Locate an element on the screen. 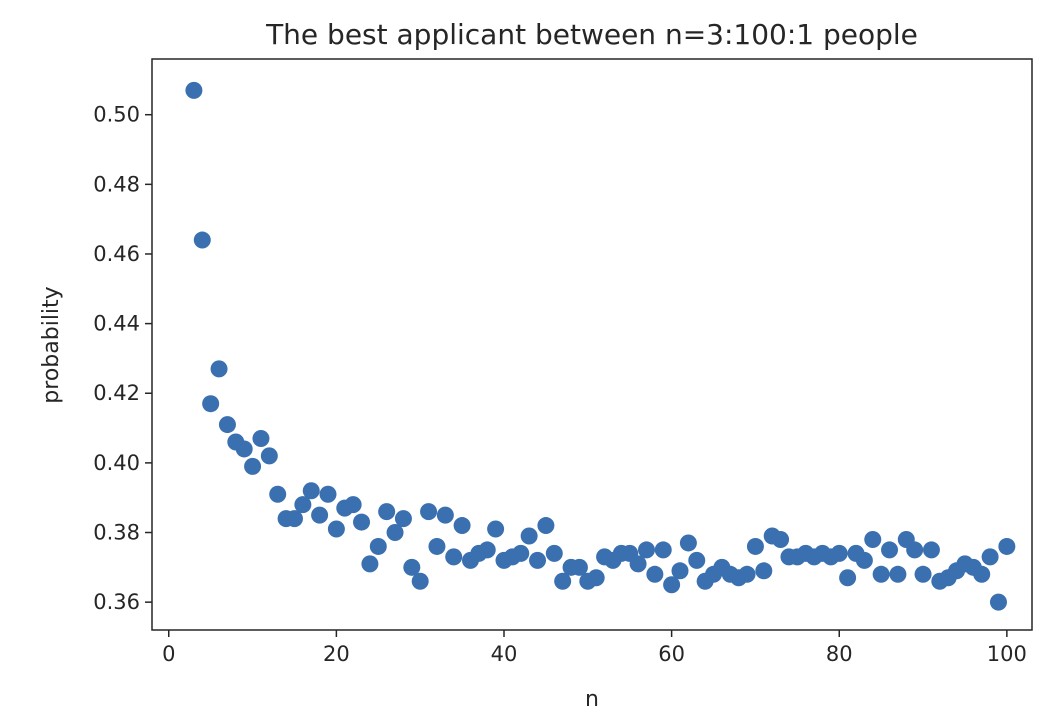 The height and width of the screenshot is (716, 1058). x-tick-label: 100 is located at coordinates (1007, 654).